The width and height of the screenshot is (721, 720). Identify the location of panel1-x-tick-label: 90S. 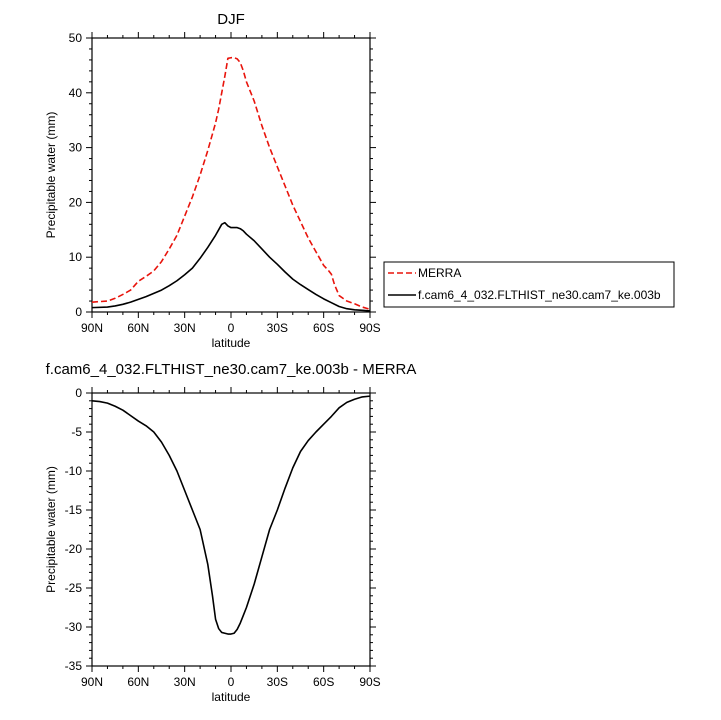
(369, 328).